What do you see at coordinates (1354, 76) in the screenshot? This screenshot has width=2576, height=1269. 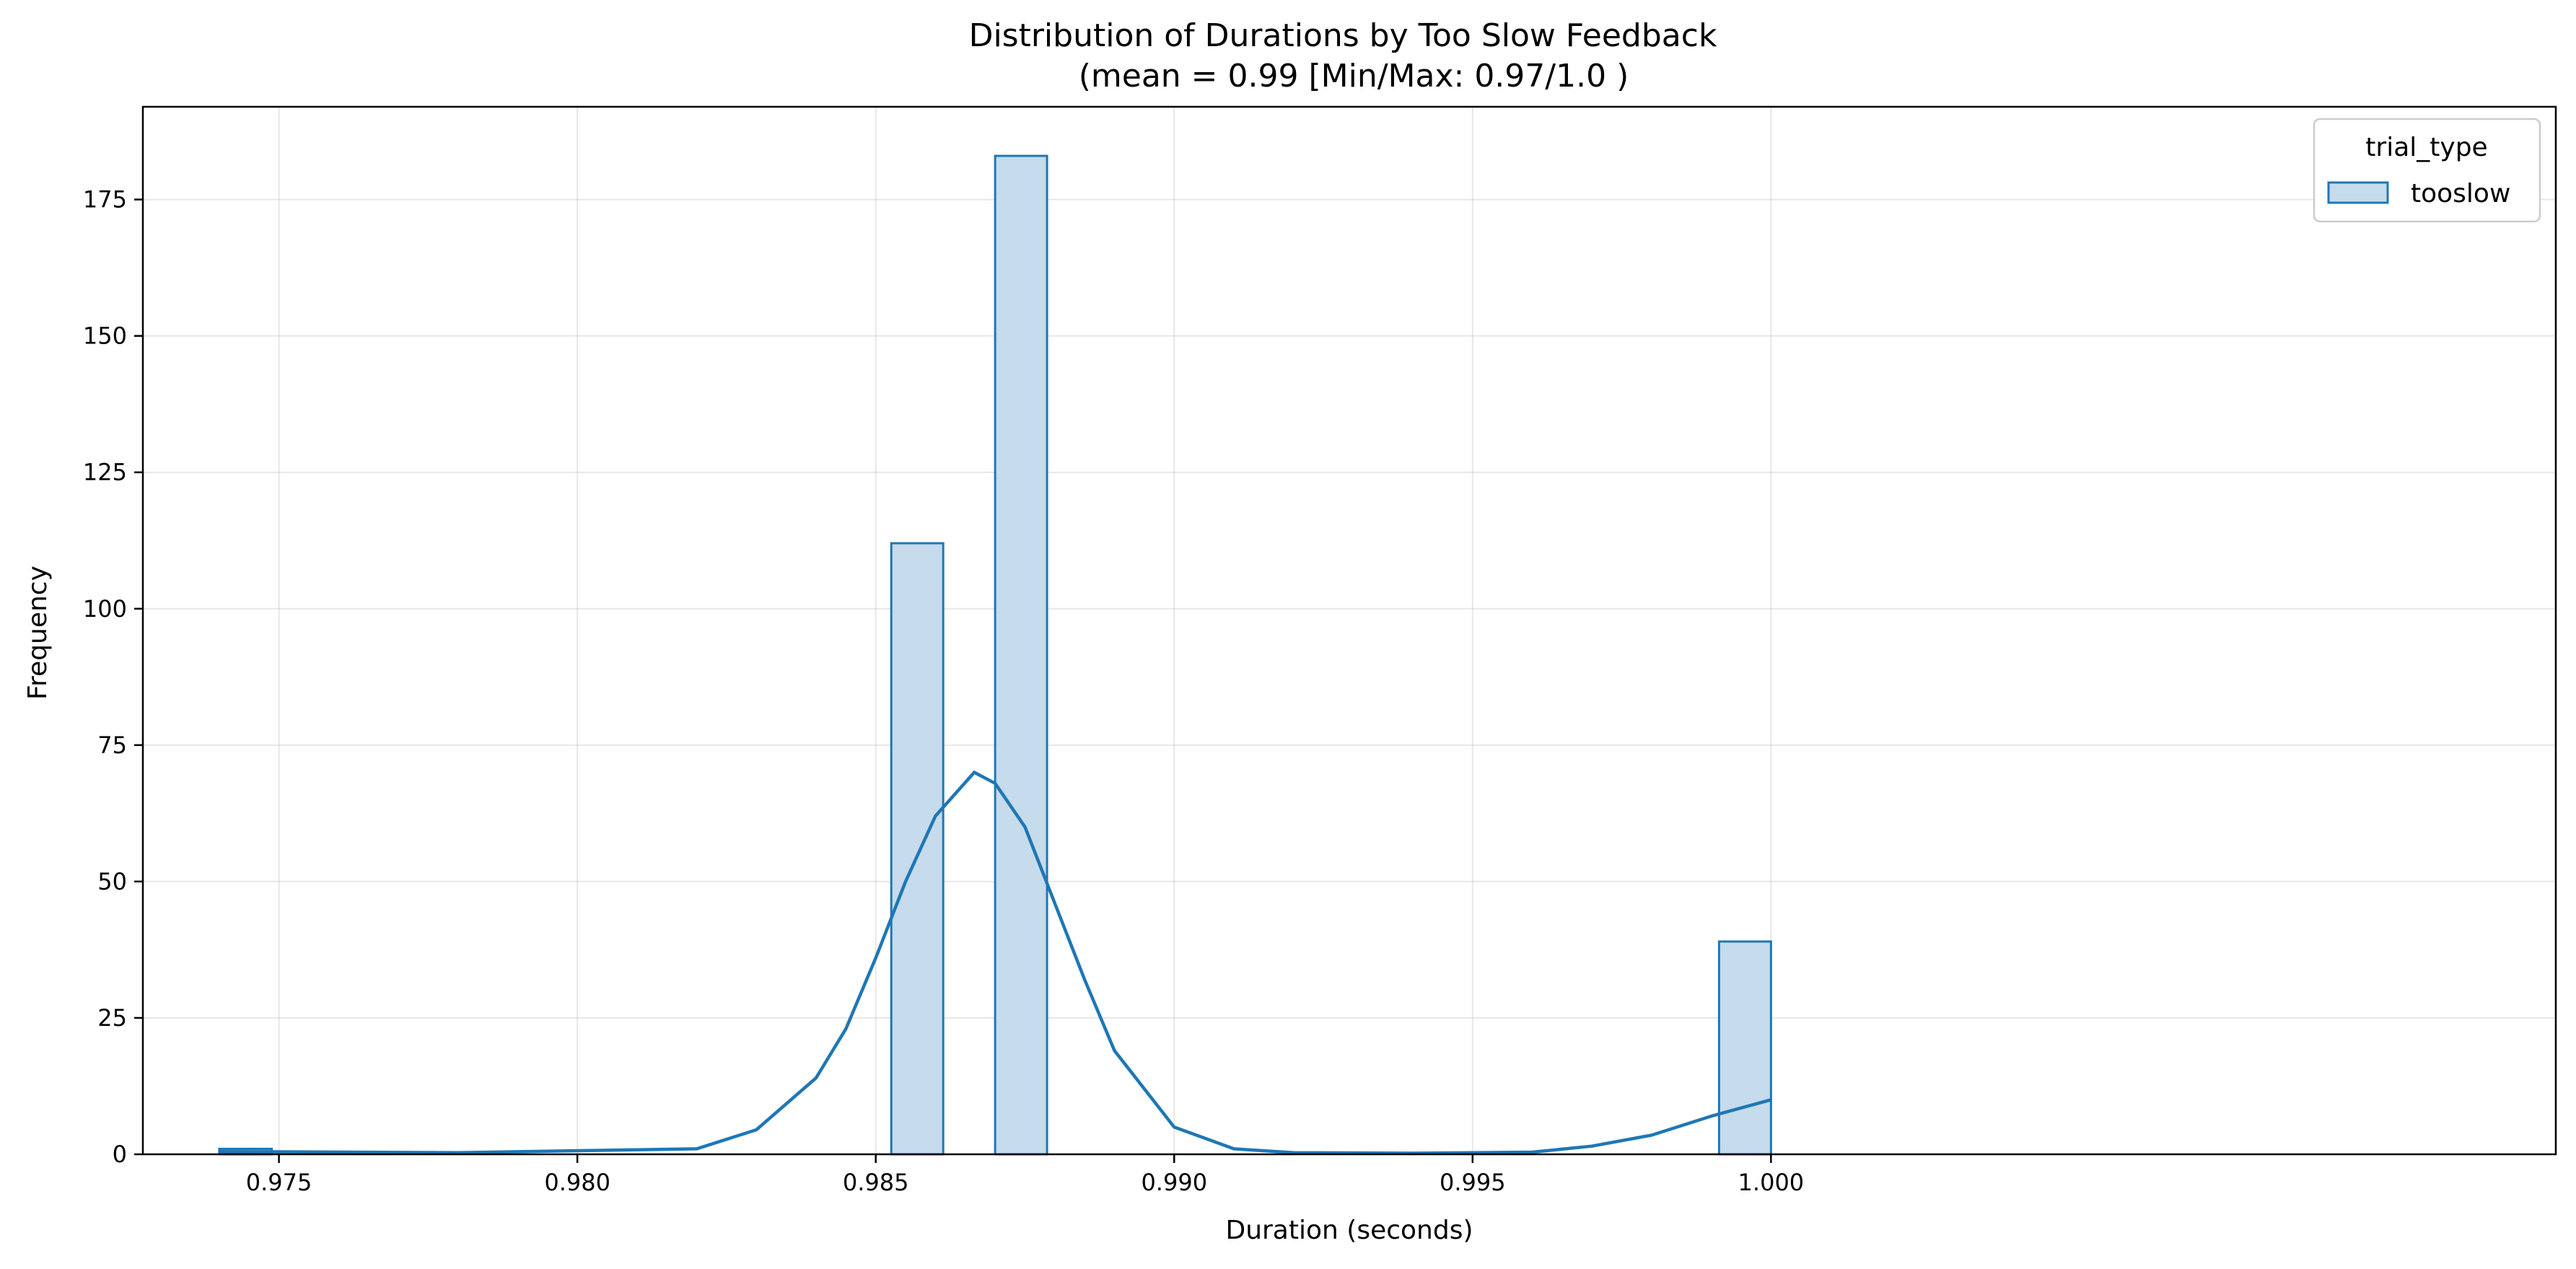 I see `chart-subtitle: (mean = 0.99 [Min/Max: 0.97/1.0 )` at bounding box center [1354, 76].